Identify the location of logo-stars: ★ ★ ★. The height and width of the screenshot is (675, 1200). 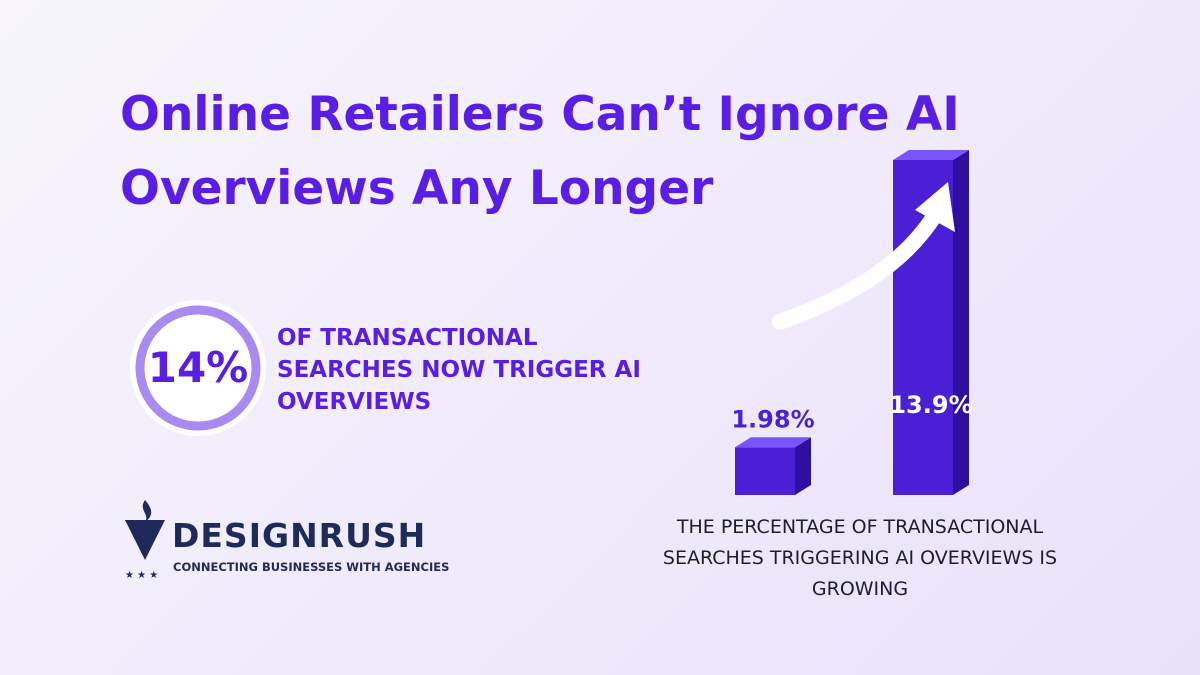
(141, 575).